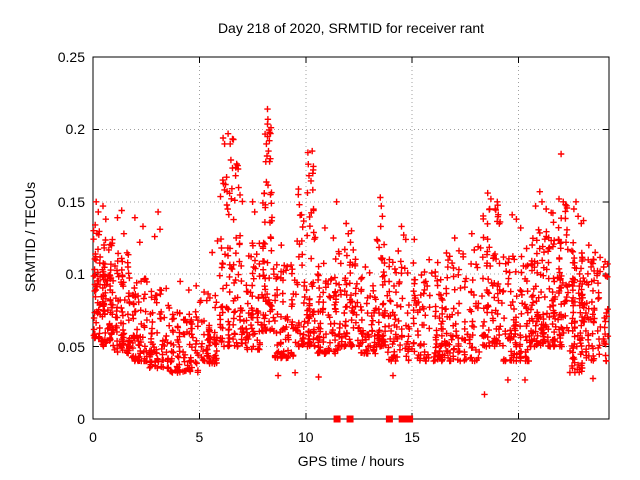  What do you see at coordinates (412, 437) in the screenshot?
I see `x-tick-label-15: 15` at bounding box center [412, 437].